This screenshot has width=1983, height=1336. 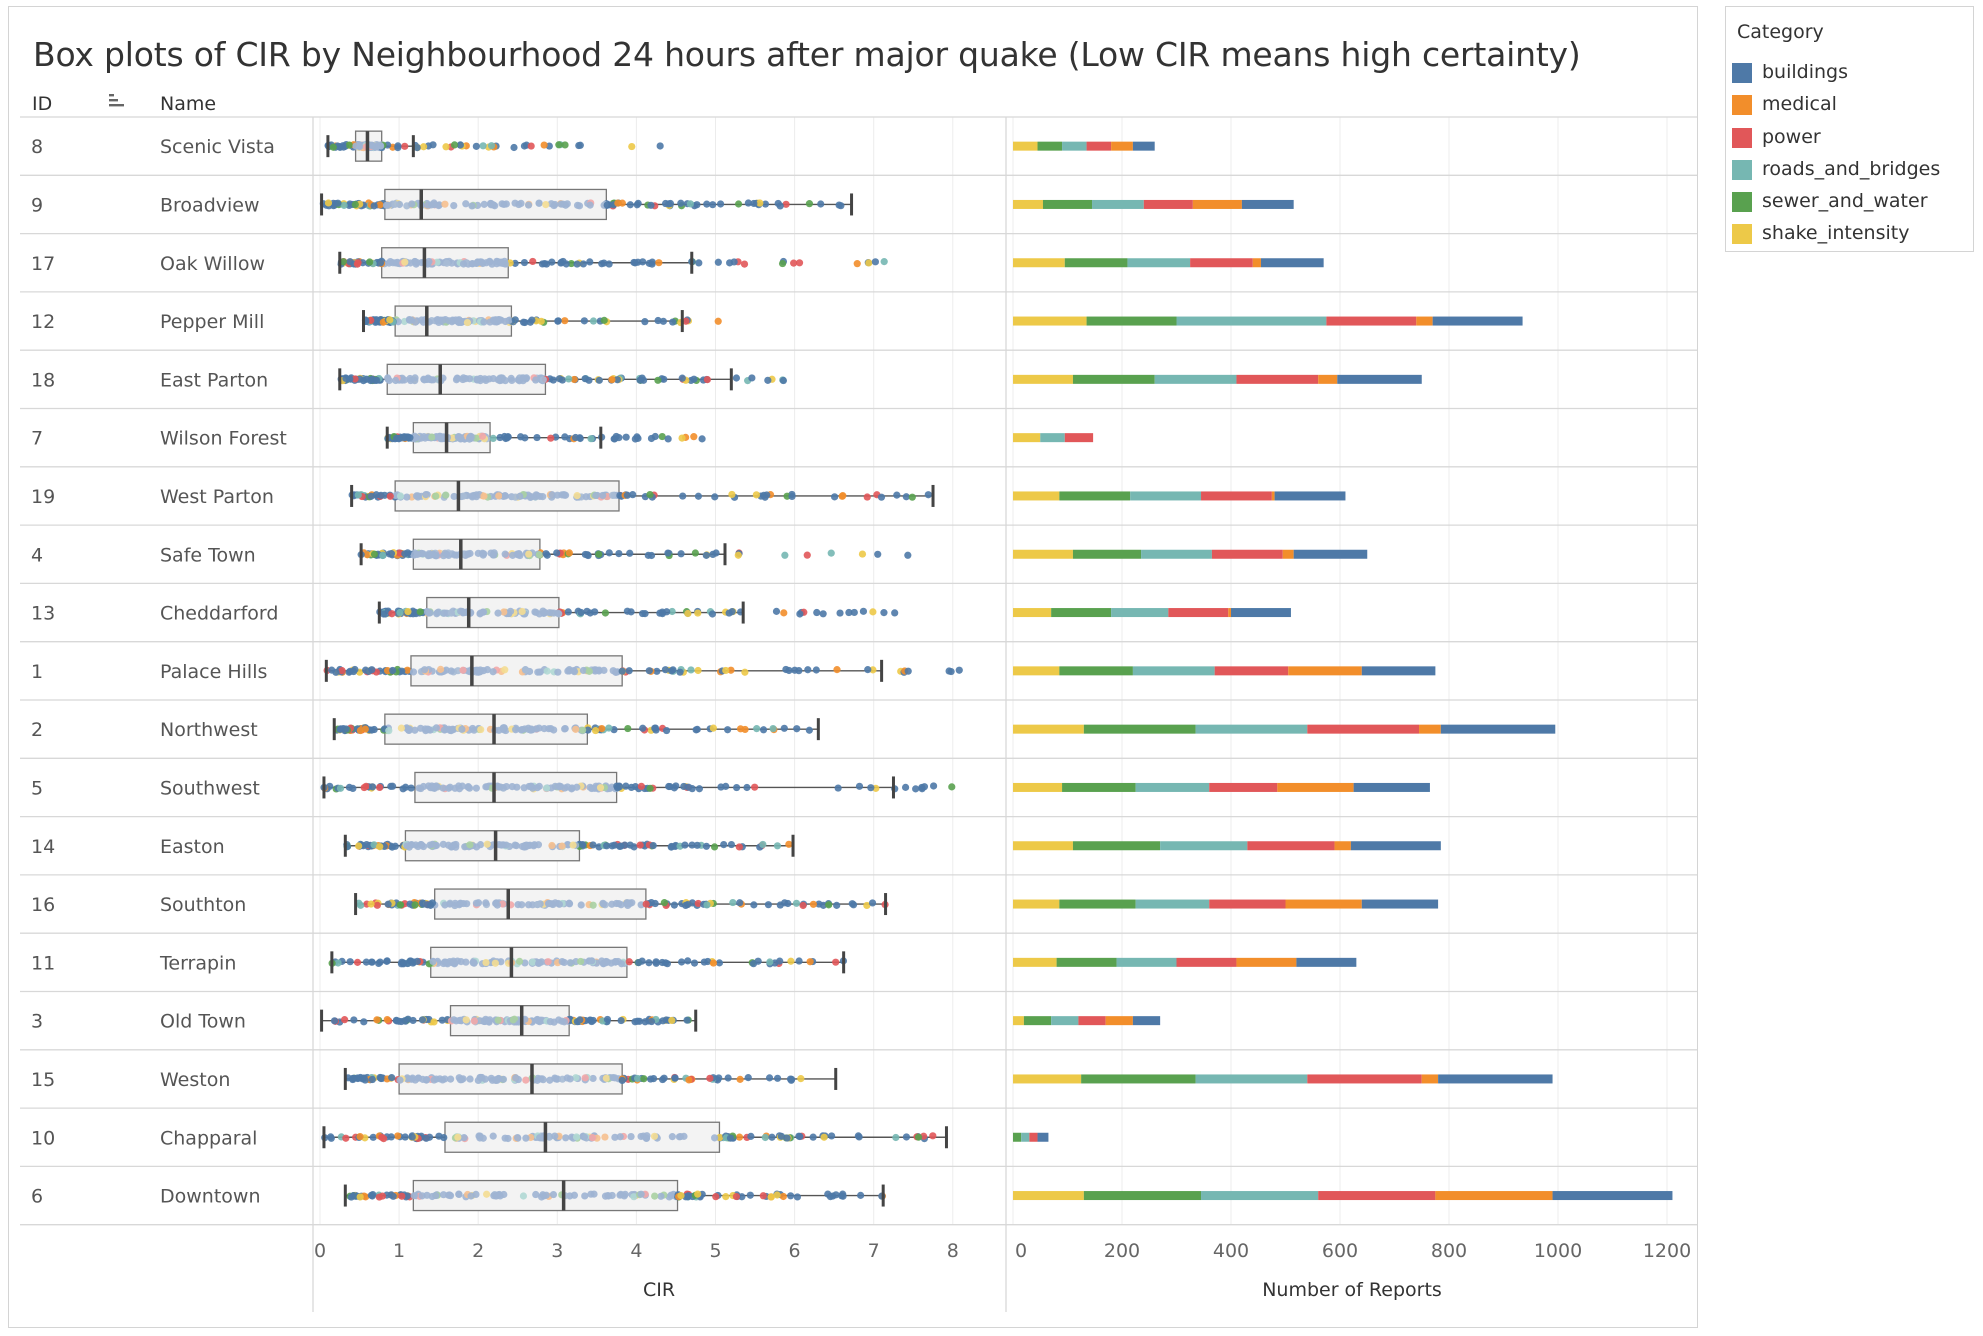 I want to click on row-name: Scenic Vista, so click(x=217, y=147).